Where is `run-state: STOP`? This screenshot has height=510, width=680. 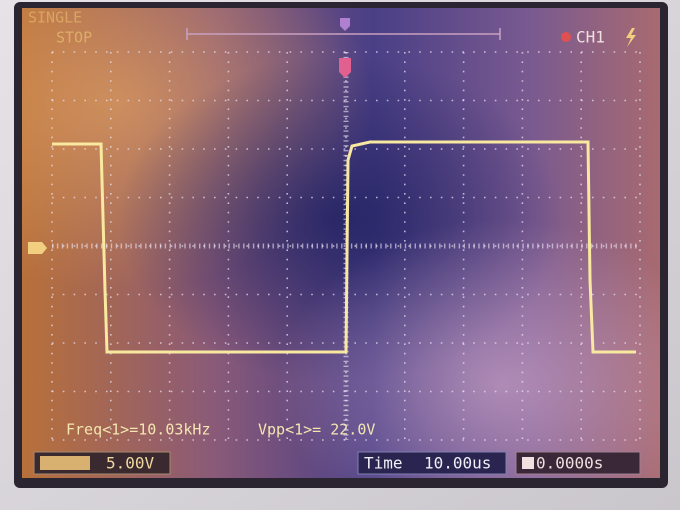
run-state: STOP is located at coordinates (74, 38).